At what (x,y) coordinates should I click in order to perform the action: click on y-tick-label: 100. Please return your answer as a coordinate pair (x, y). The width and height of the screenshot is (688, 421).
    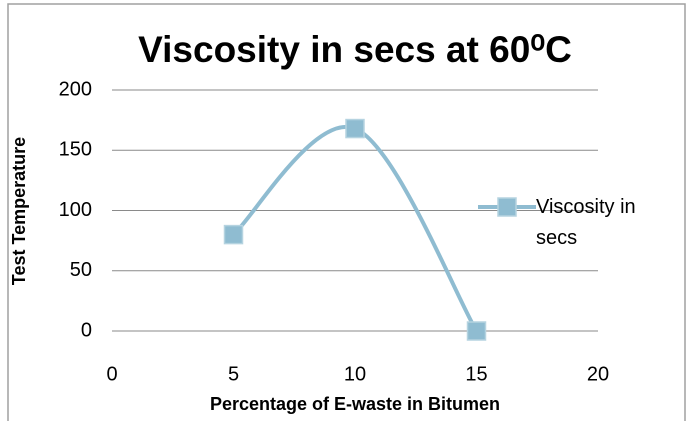
    Looking at the image, I should click on (75, 210).